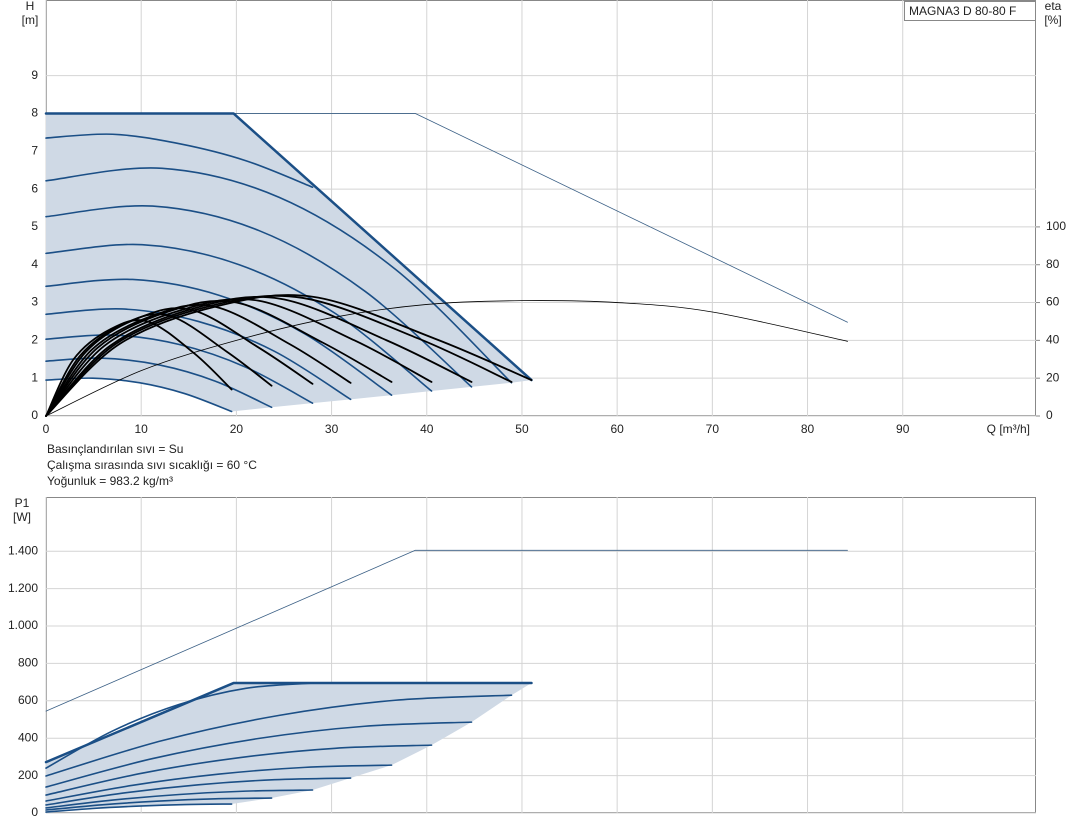 The width and height of the screenshot is (1071, 833). I want to click on y2-tick-label: 40, so click(1053, 340).